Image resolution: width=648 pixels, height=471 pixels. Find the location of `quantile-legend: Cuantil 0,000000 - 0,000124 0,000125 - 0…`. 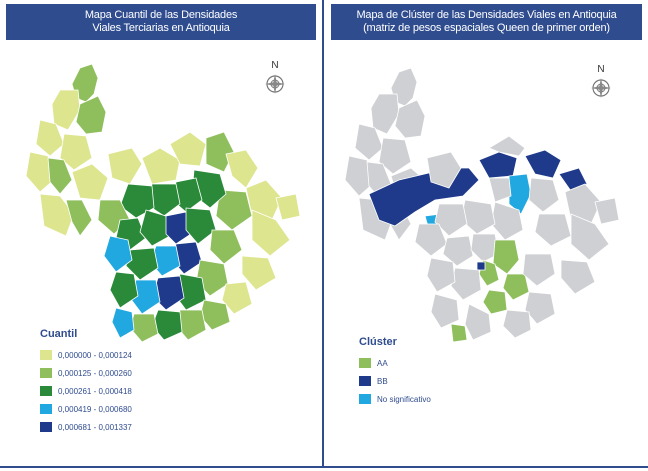

quantile-legend: Cuantil 0,000000 - 0,000124 0,000125 - 0… is located at coordinates (86, 382).